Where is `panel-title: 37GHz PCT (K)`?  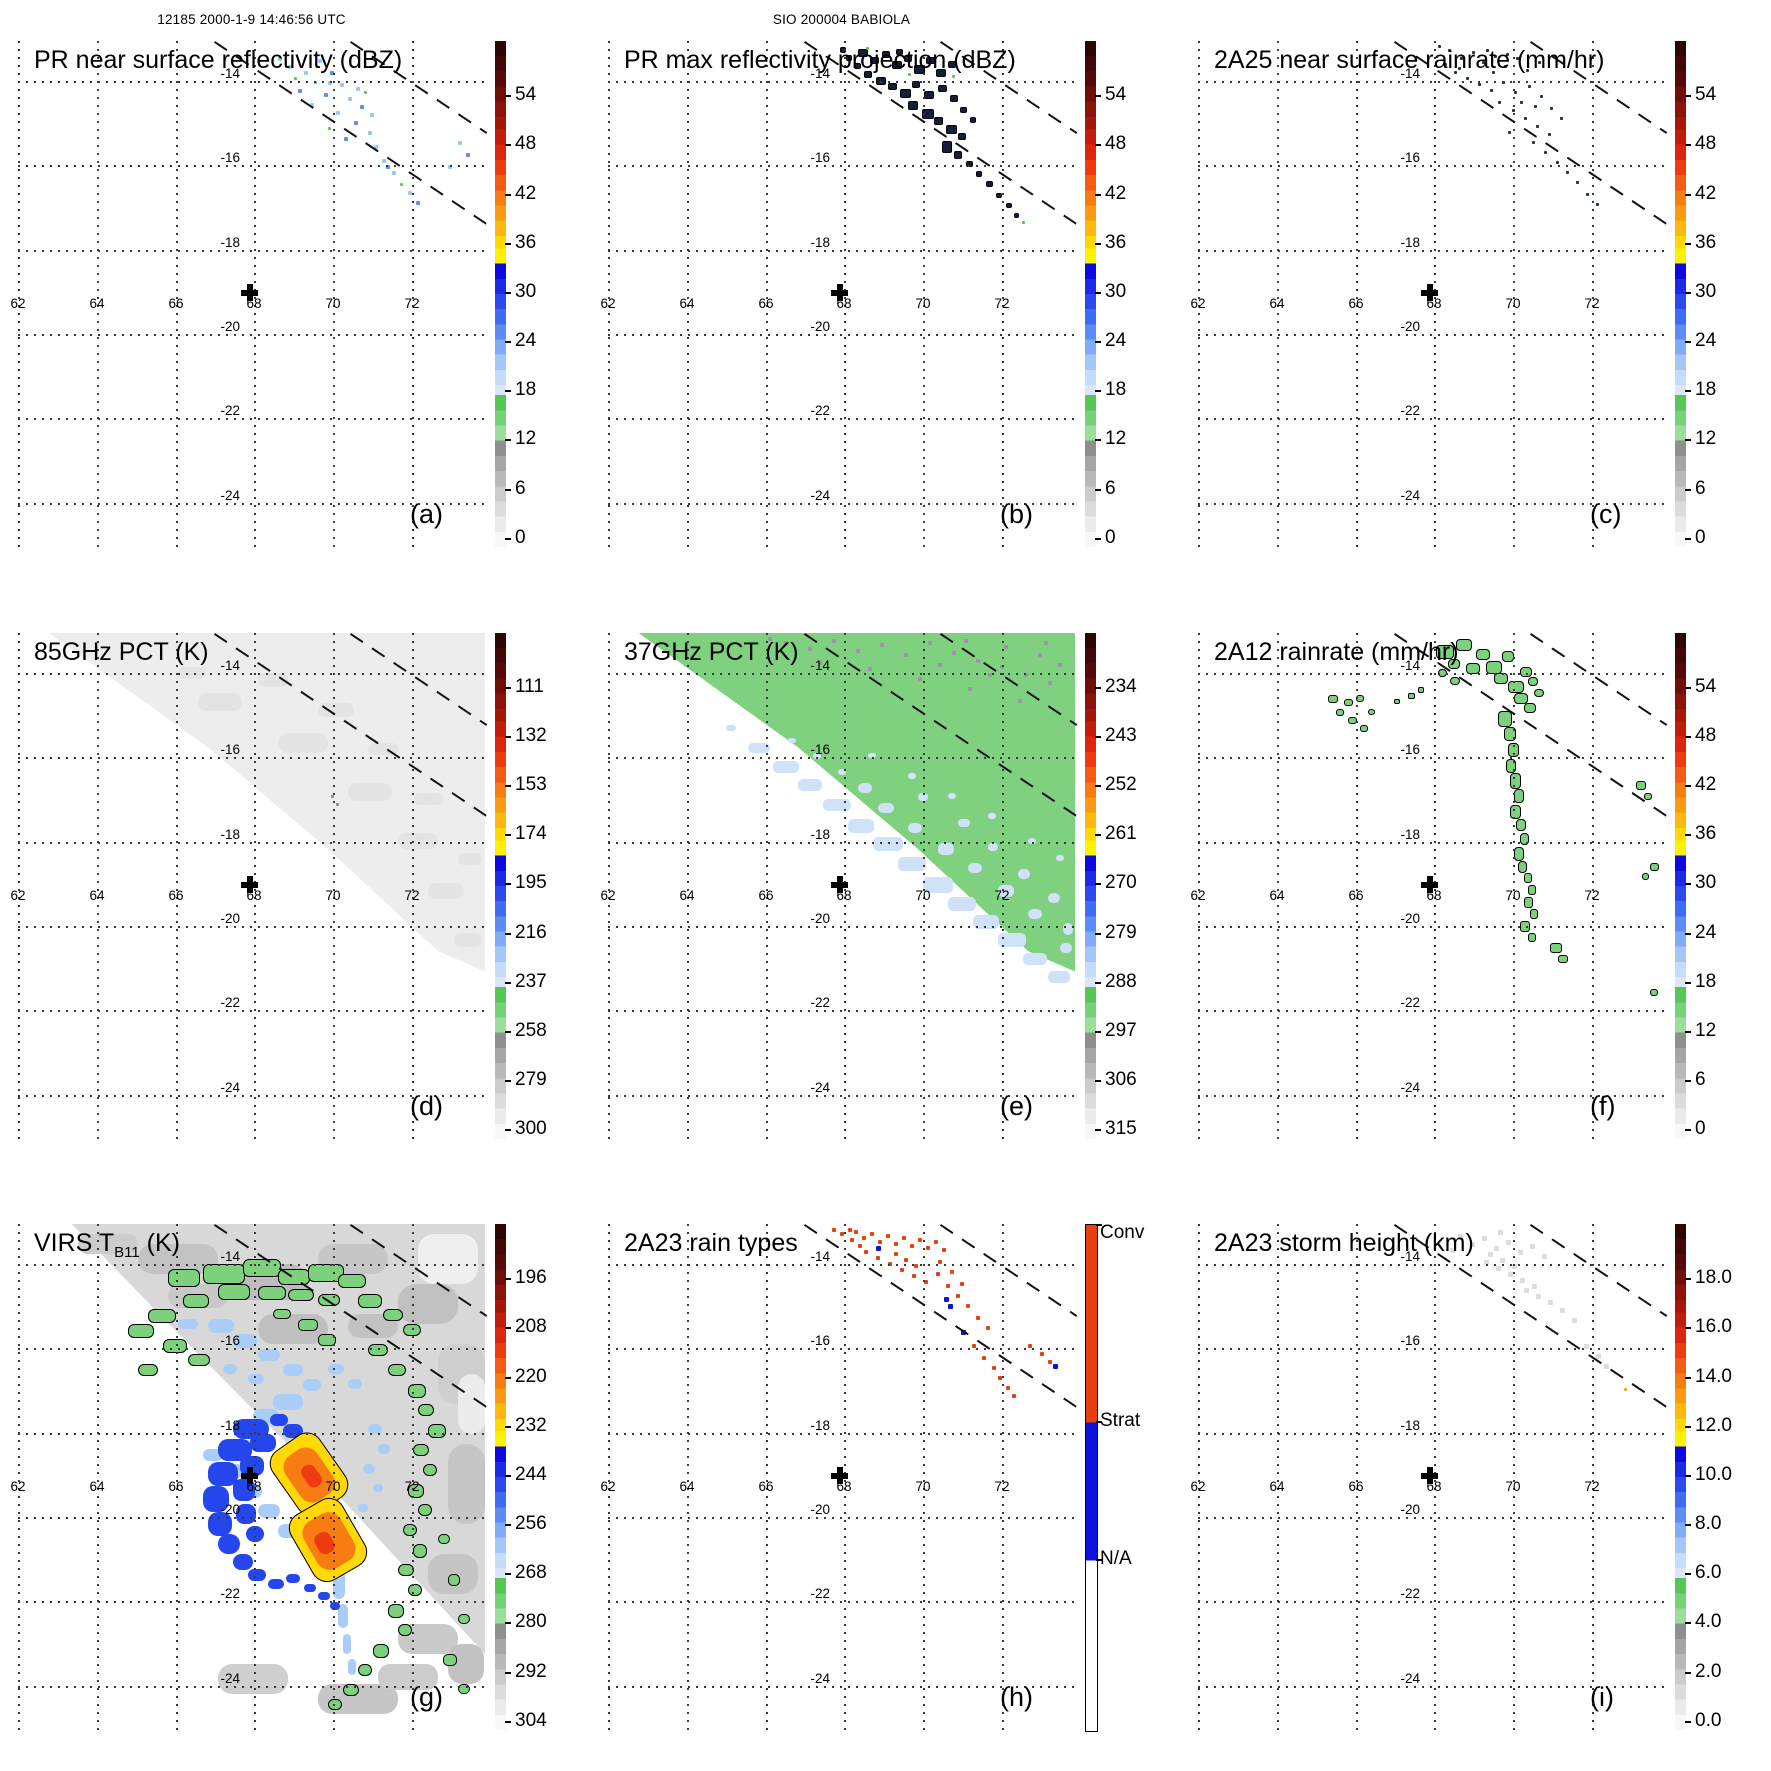 panel-title: 37GHz PCT (K) is located at coordinates (711, 651).